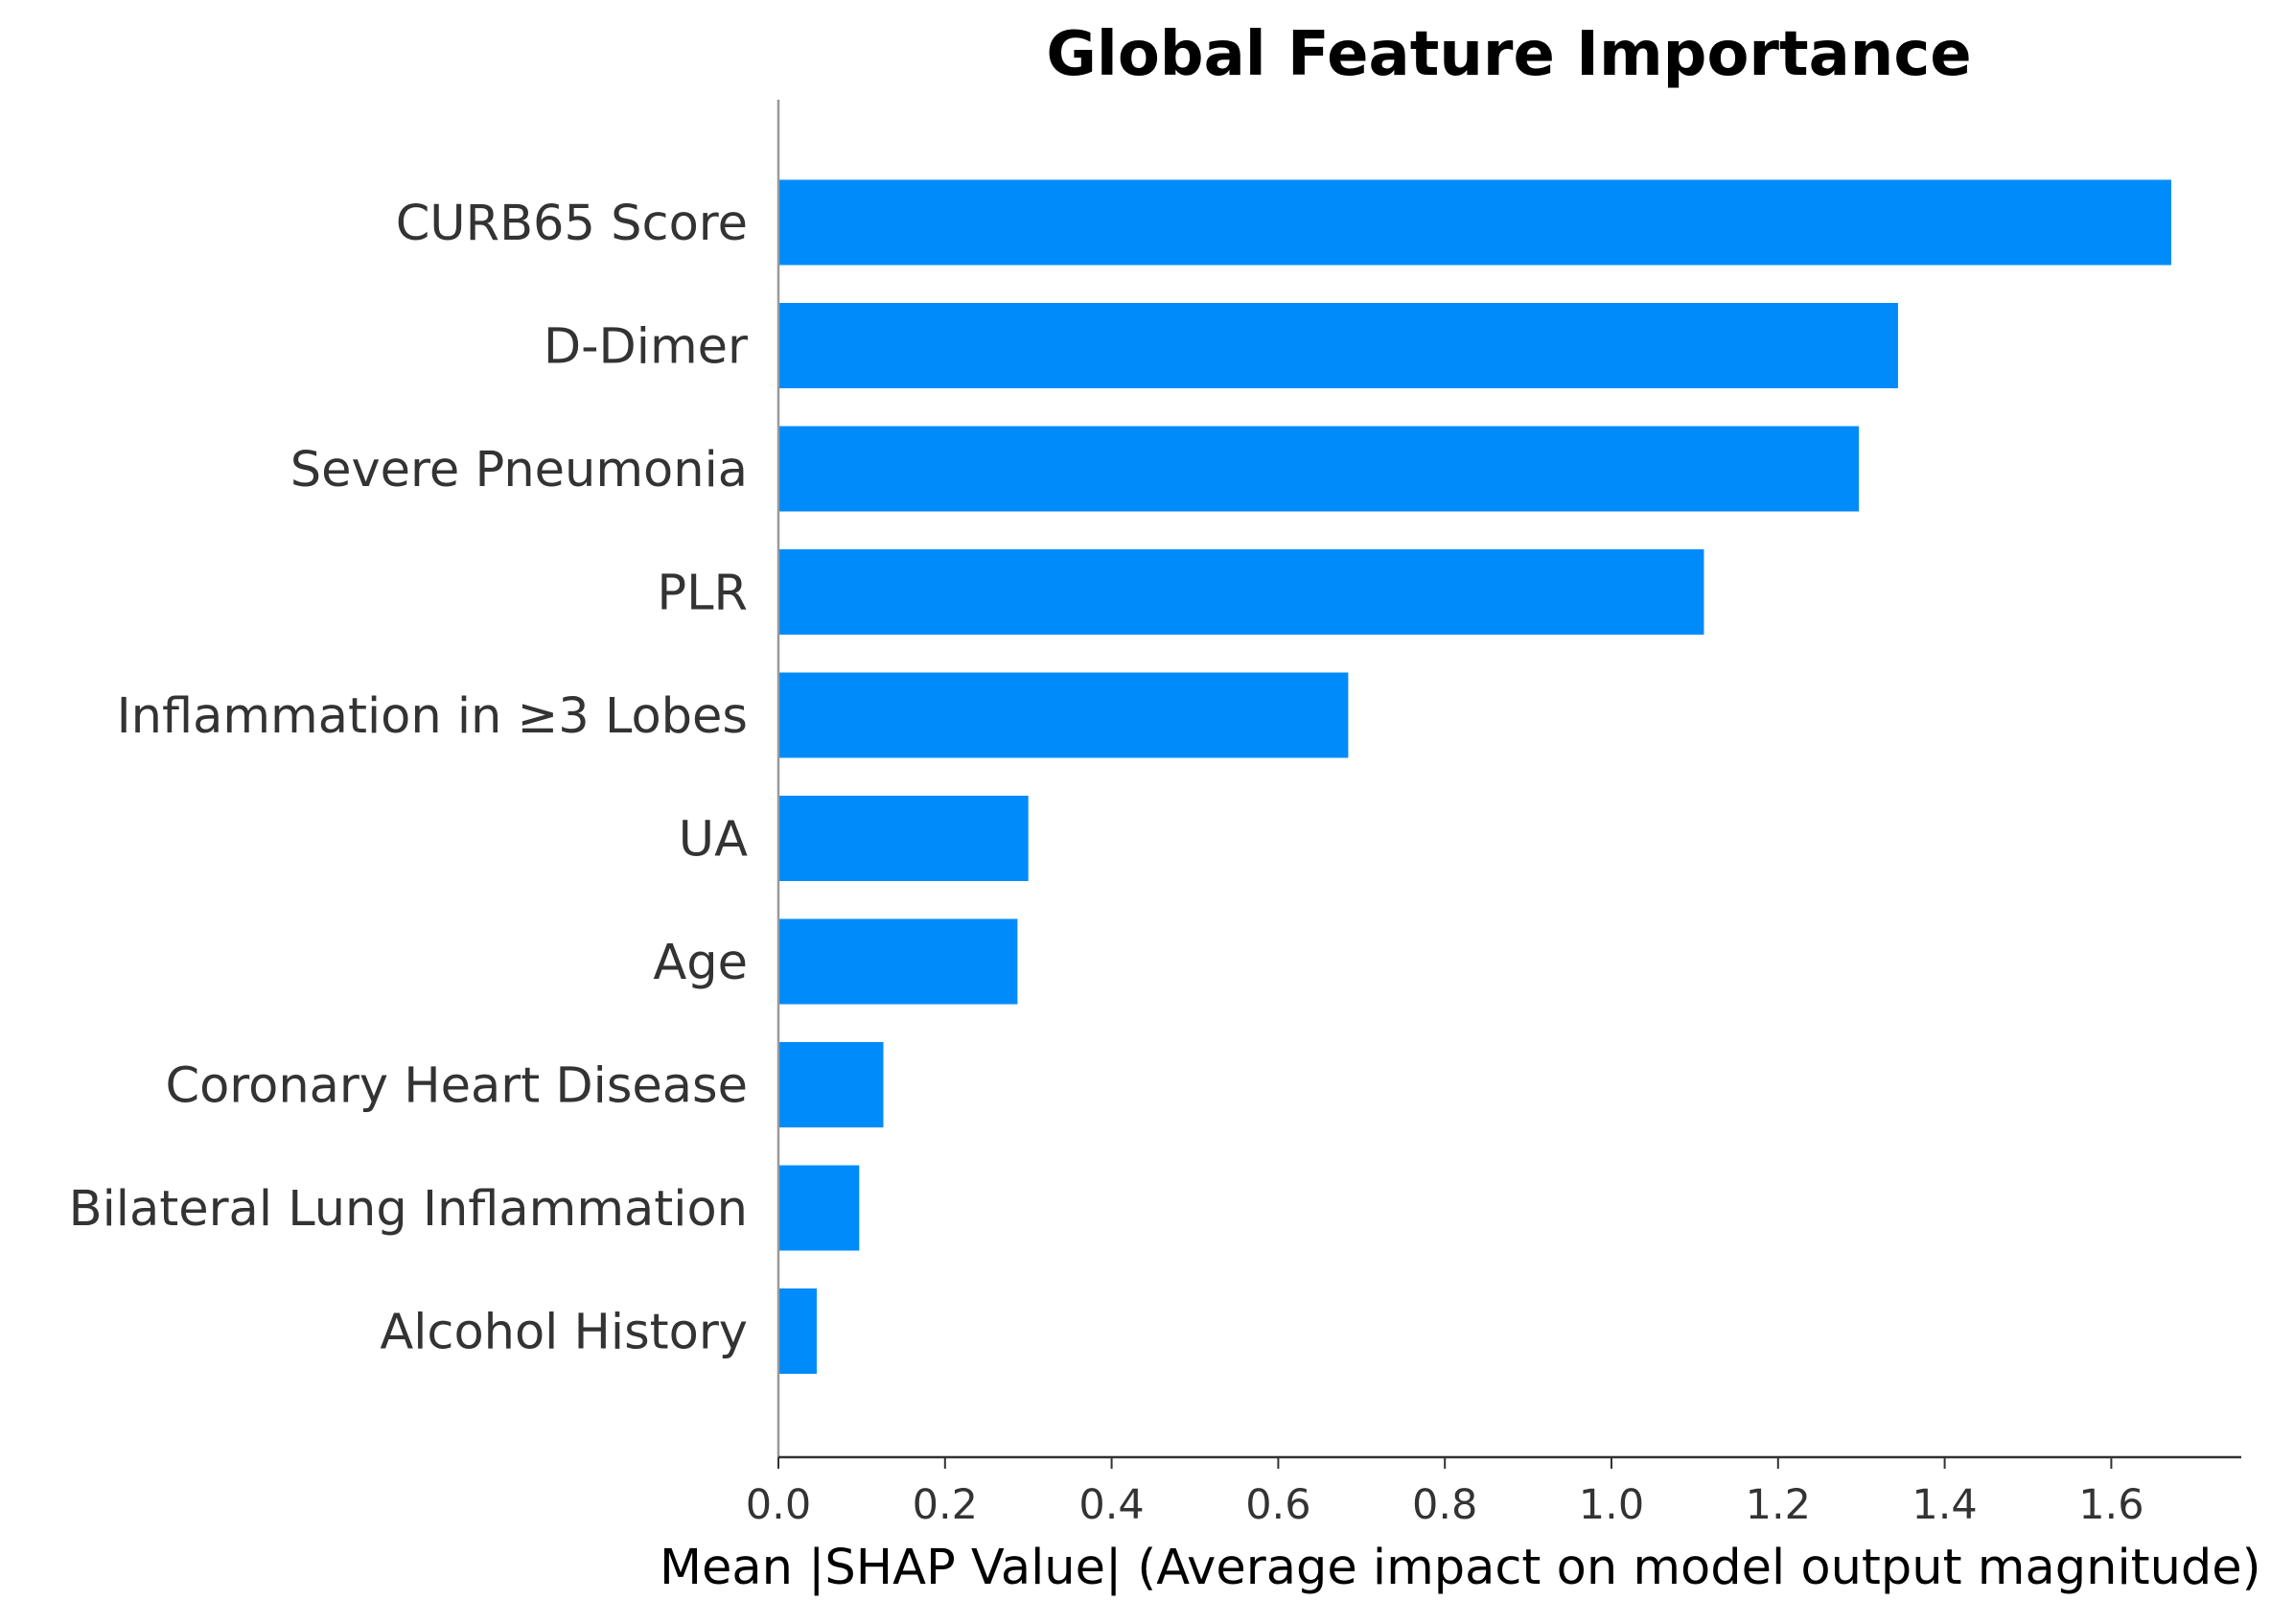 The width and height of the screenshot is (2271, 1624). What do you see at coordinates (713, 840) in the screenshot?
I see `category-label: UA` at bounding box center [713, 840].